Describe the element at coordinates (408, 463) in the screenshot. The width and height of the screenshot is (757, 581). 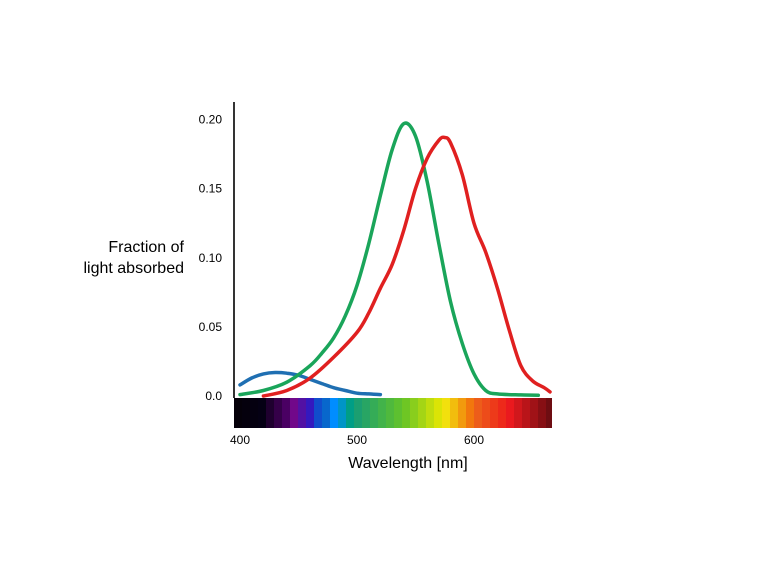
I see `x-axis-label: Wavelength [nm]` at that location.